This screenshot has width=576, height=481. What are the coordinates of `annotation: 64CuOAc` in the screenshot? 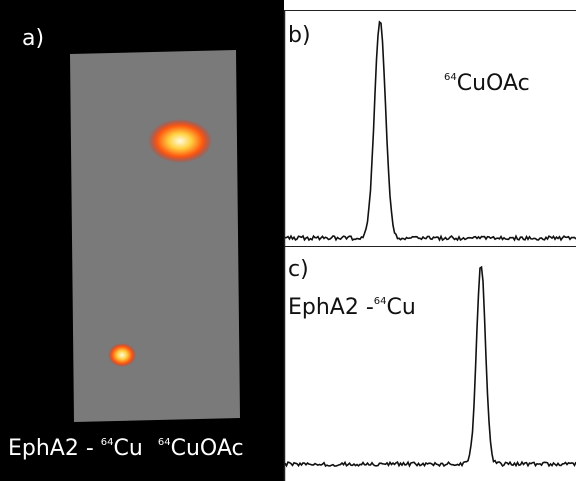 It's located at (487, 83).